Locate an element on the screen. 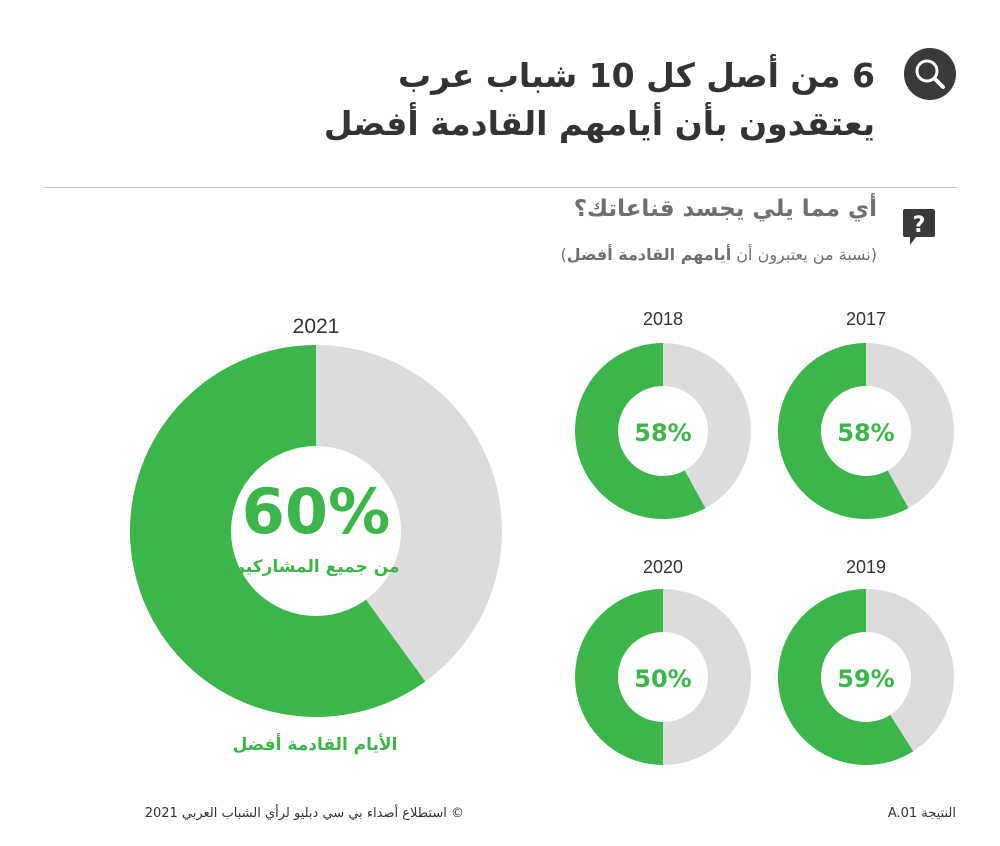 The height and width of the screenshot is (846, 1000). donut-2019-hole is located at coordinates (866, 677).